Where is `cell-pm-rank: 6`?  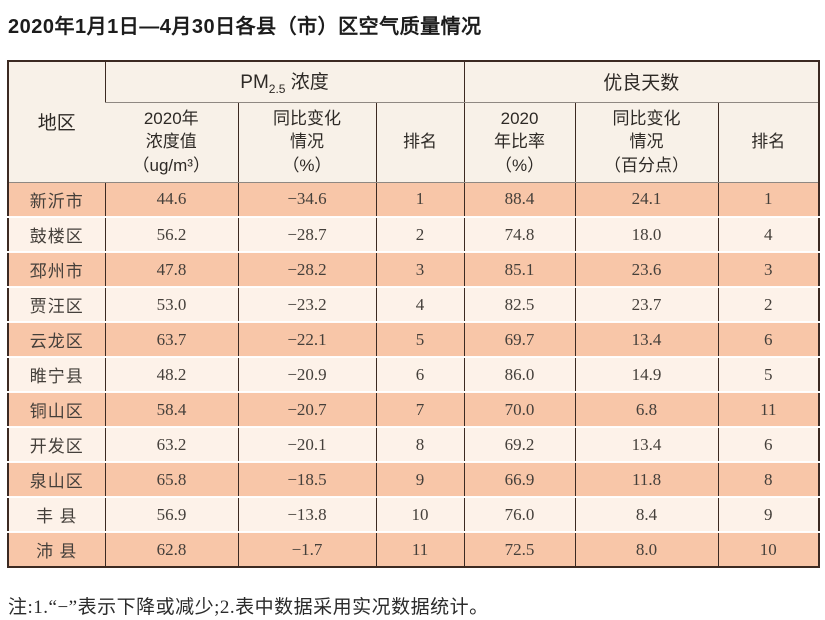 cell-pm-rank: 6 is located at coordinates (420, 374).